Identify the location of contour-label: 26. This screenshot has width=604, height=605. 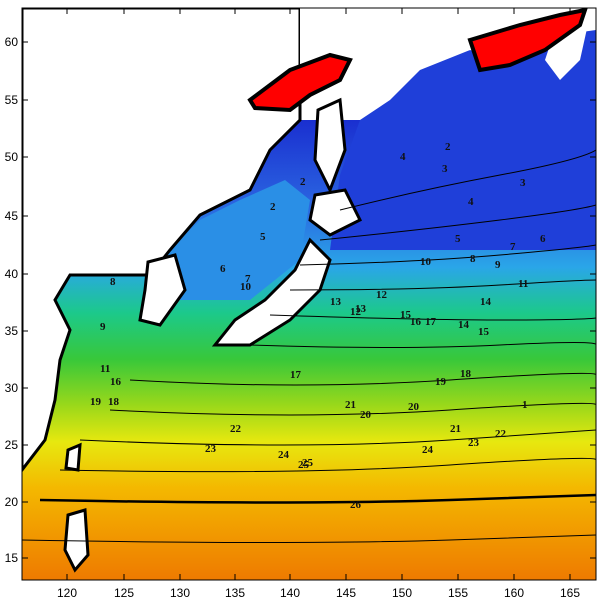
(356, 505).